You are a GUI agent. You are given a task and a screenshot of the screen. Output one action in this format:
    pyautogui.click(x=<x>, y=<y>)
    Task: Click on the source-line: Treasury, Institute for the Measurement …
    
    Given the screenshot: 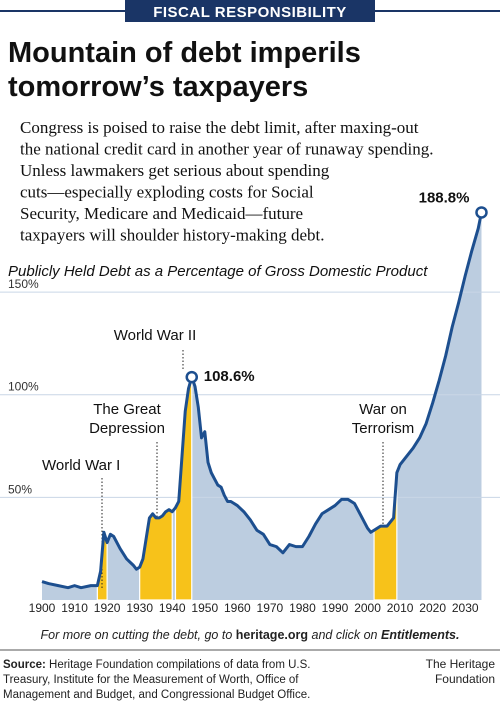 What is the action you would take?
    pyautogui.click(x=151, y=680)
    